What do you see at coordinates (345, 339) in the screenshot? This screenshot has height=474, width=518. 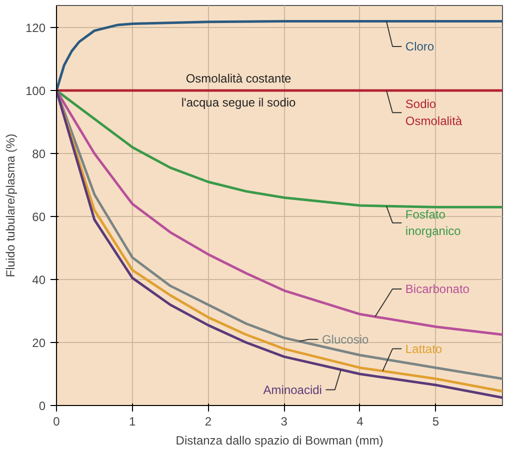 I see `series-label: Glucosio` at bounding box center [345, 339].